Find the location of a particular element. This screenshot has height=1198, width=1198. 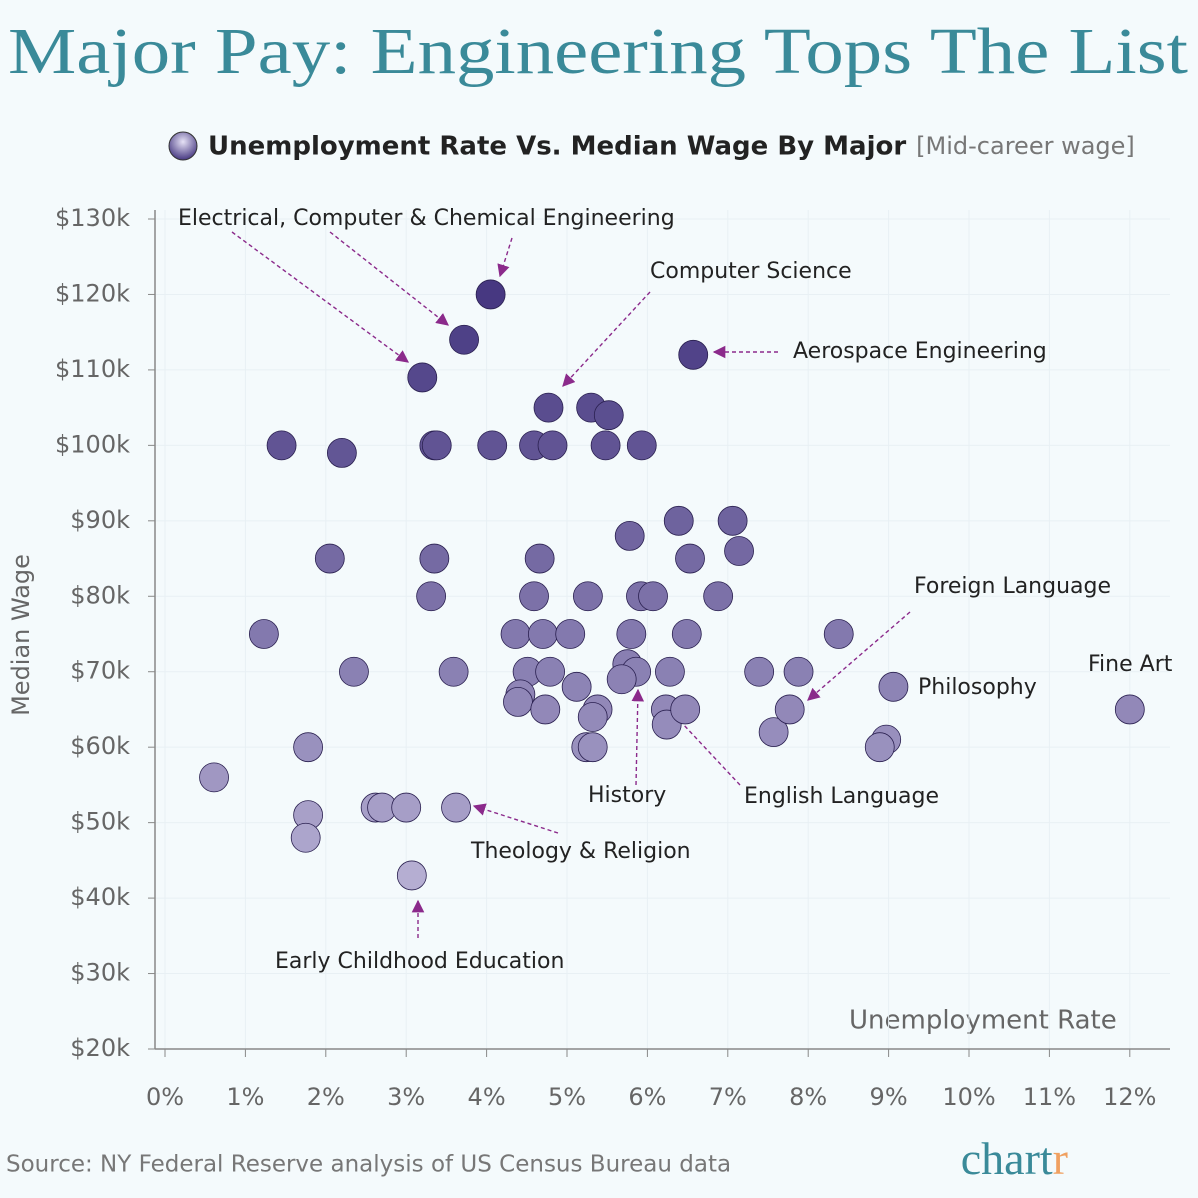

x-tick-label: 9% is located at coordinates (889, 1097).